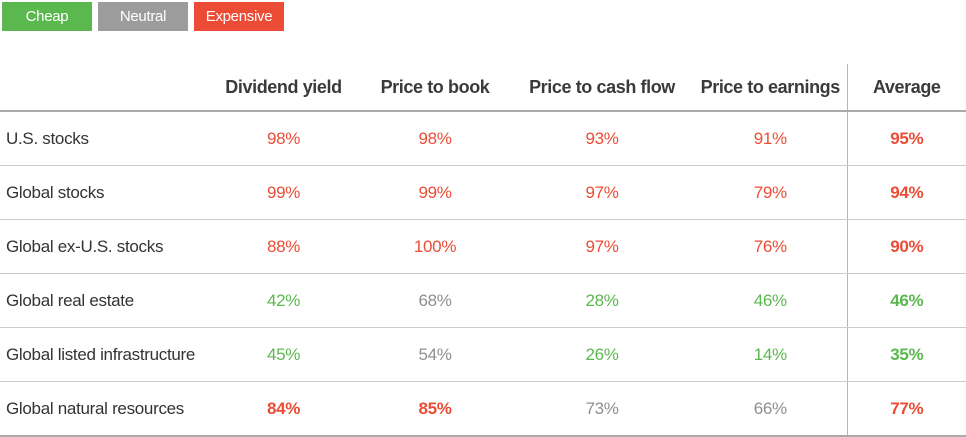 Image resolution: width=966 pixels, height=437 pixels. What do you see at coordinates (103, 138) in the screenshot?
I see `row-label: U.S. stocks` at bounding box center [103, 138].